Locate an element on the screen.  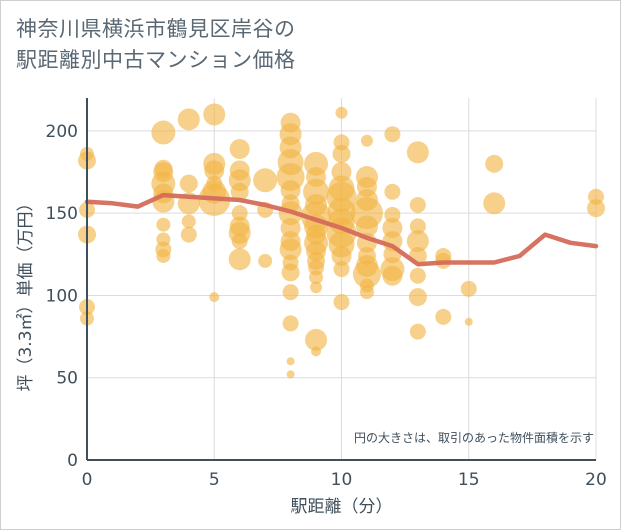
chart-title-line2: 駅距離別中古マンション価格 is located at coordinates (156, 60).